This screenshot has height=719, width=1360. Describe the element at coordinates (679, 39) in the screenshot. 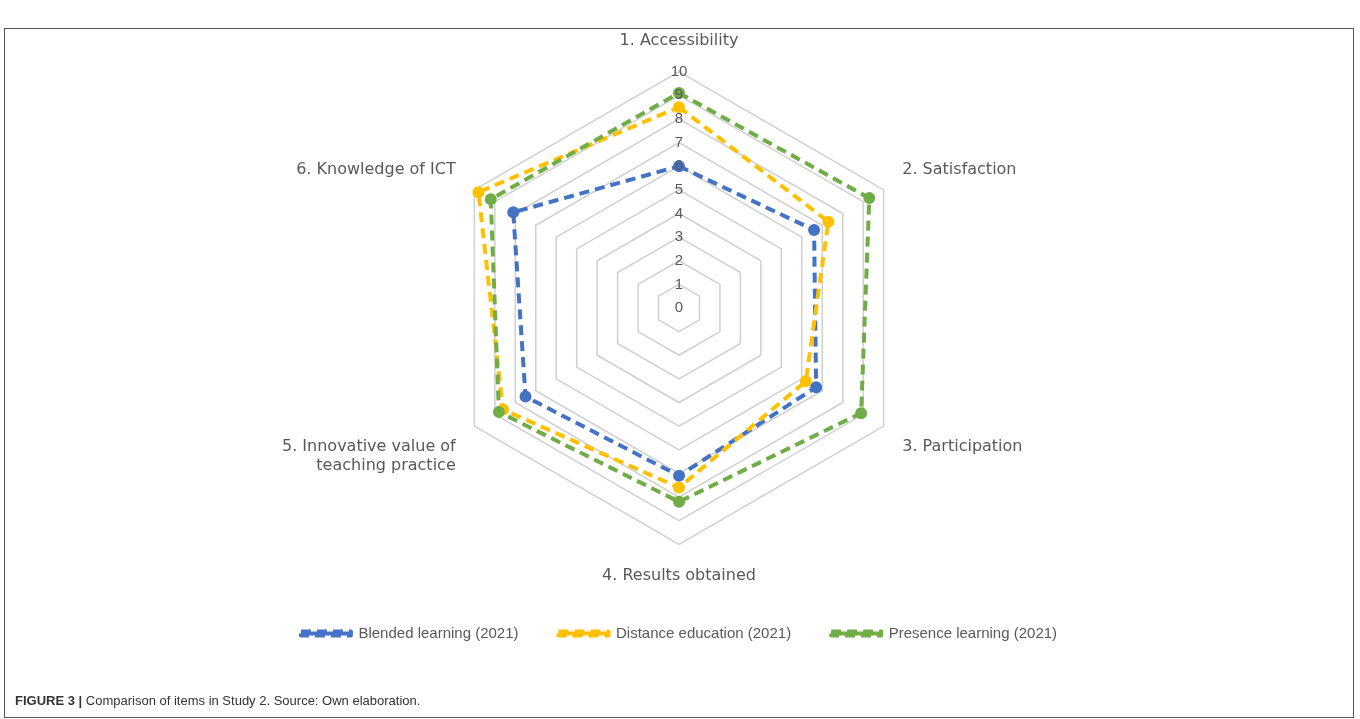

I see `spoke-label: 1. Accessibility` at that location.